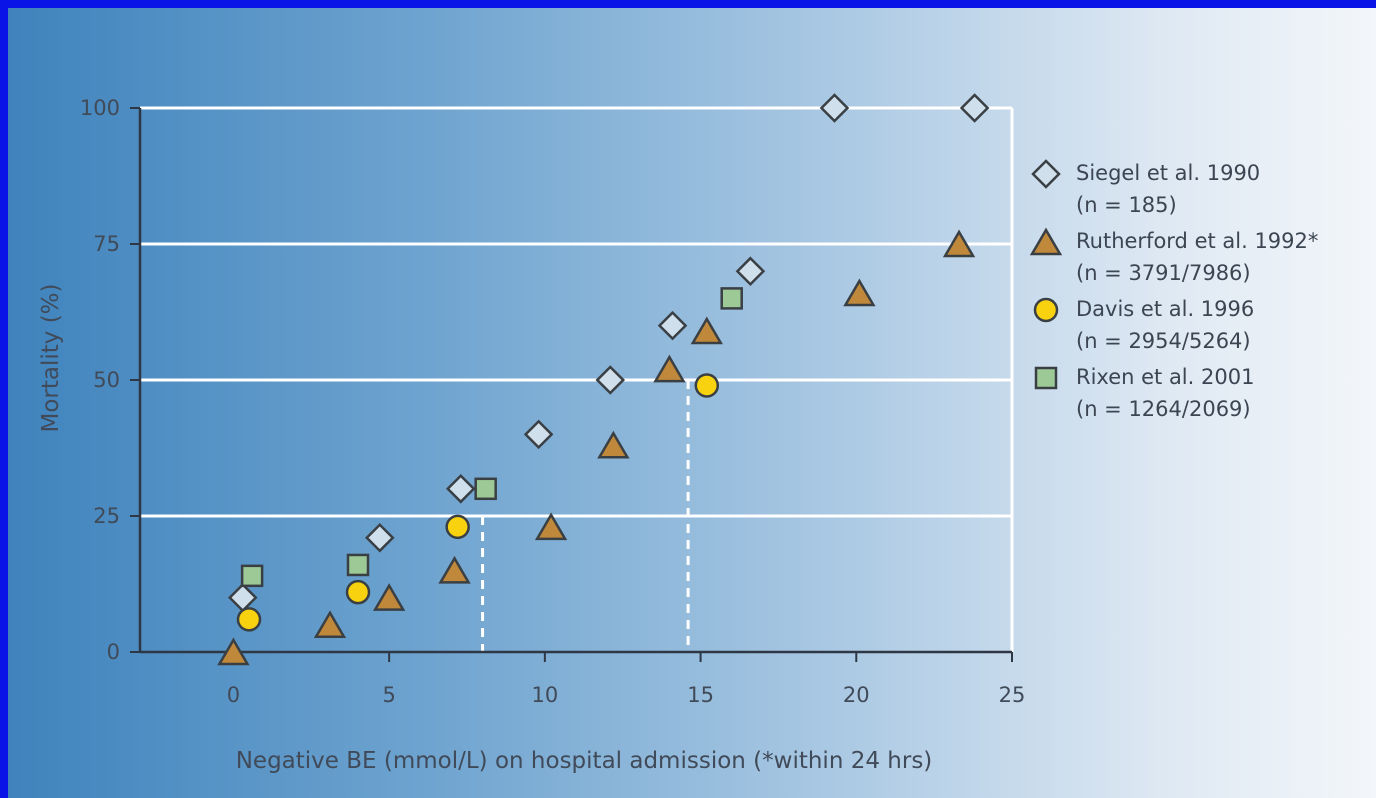 Image resolution: width=1376 pixels, height=798 pixels. I want to click on x-tick-label-10: 10, so click(544, 695).